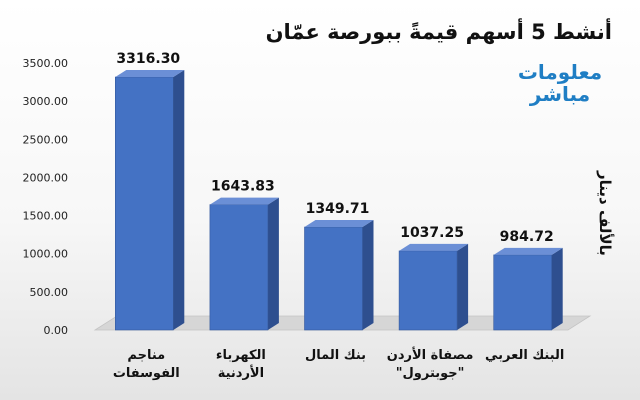 Image resolution: width=640 pixels, height=400 pixels. What do you see at coordinates (56, 330) in the screenshot?
I see `y-tick-label: 0.00` at bounding box center [56, 330].